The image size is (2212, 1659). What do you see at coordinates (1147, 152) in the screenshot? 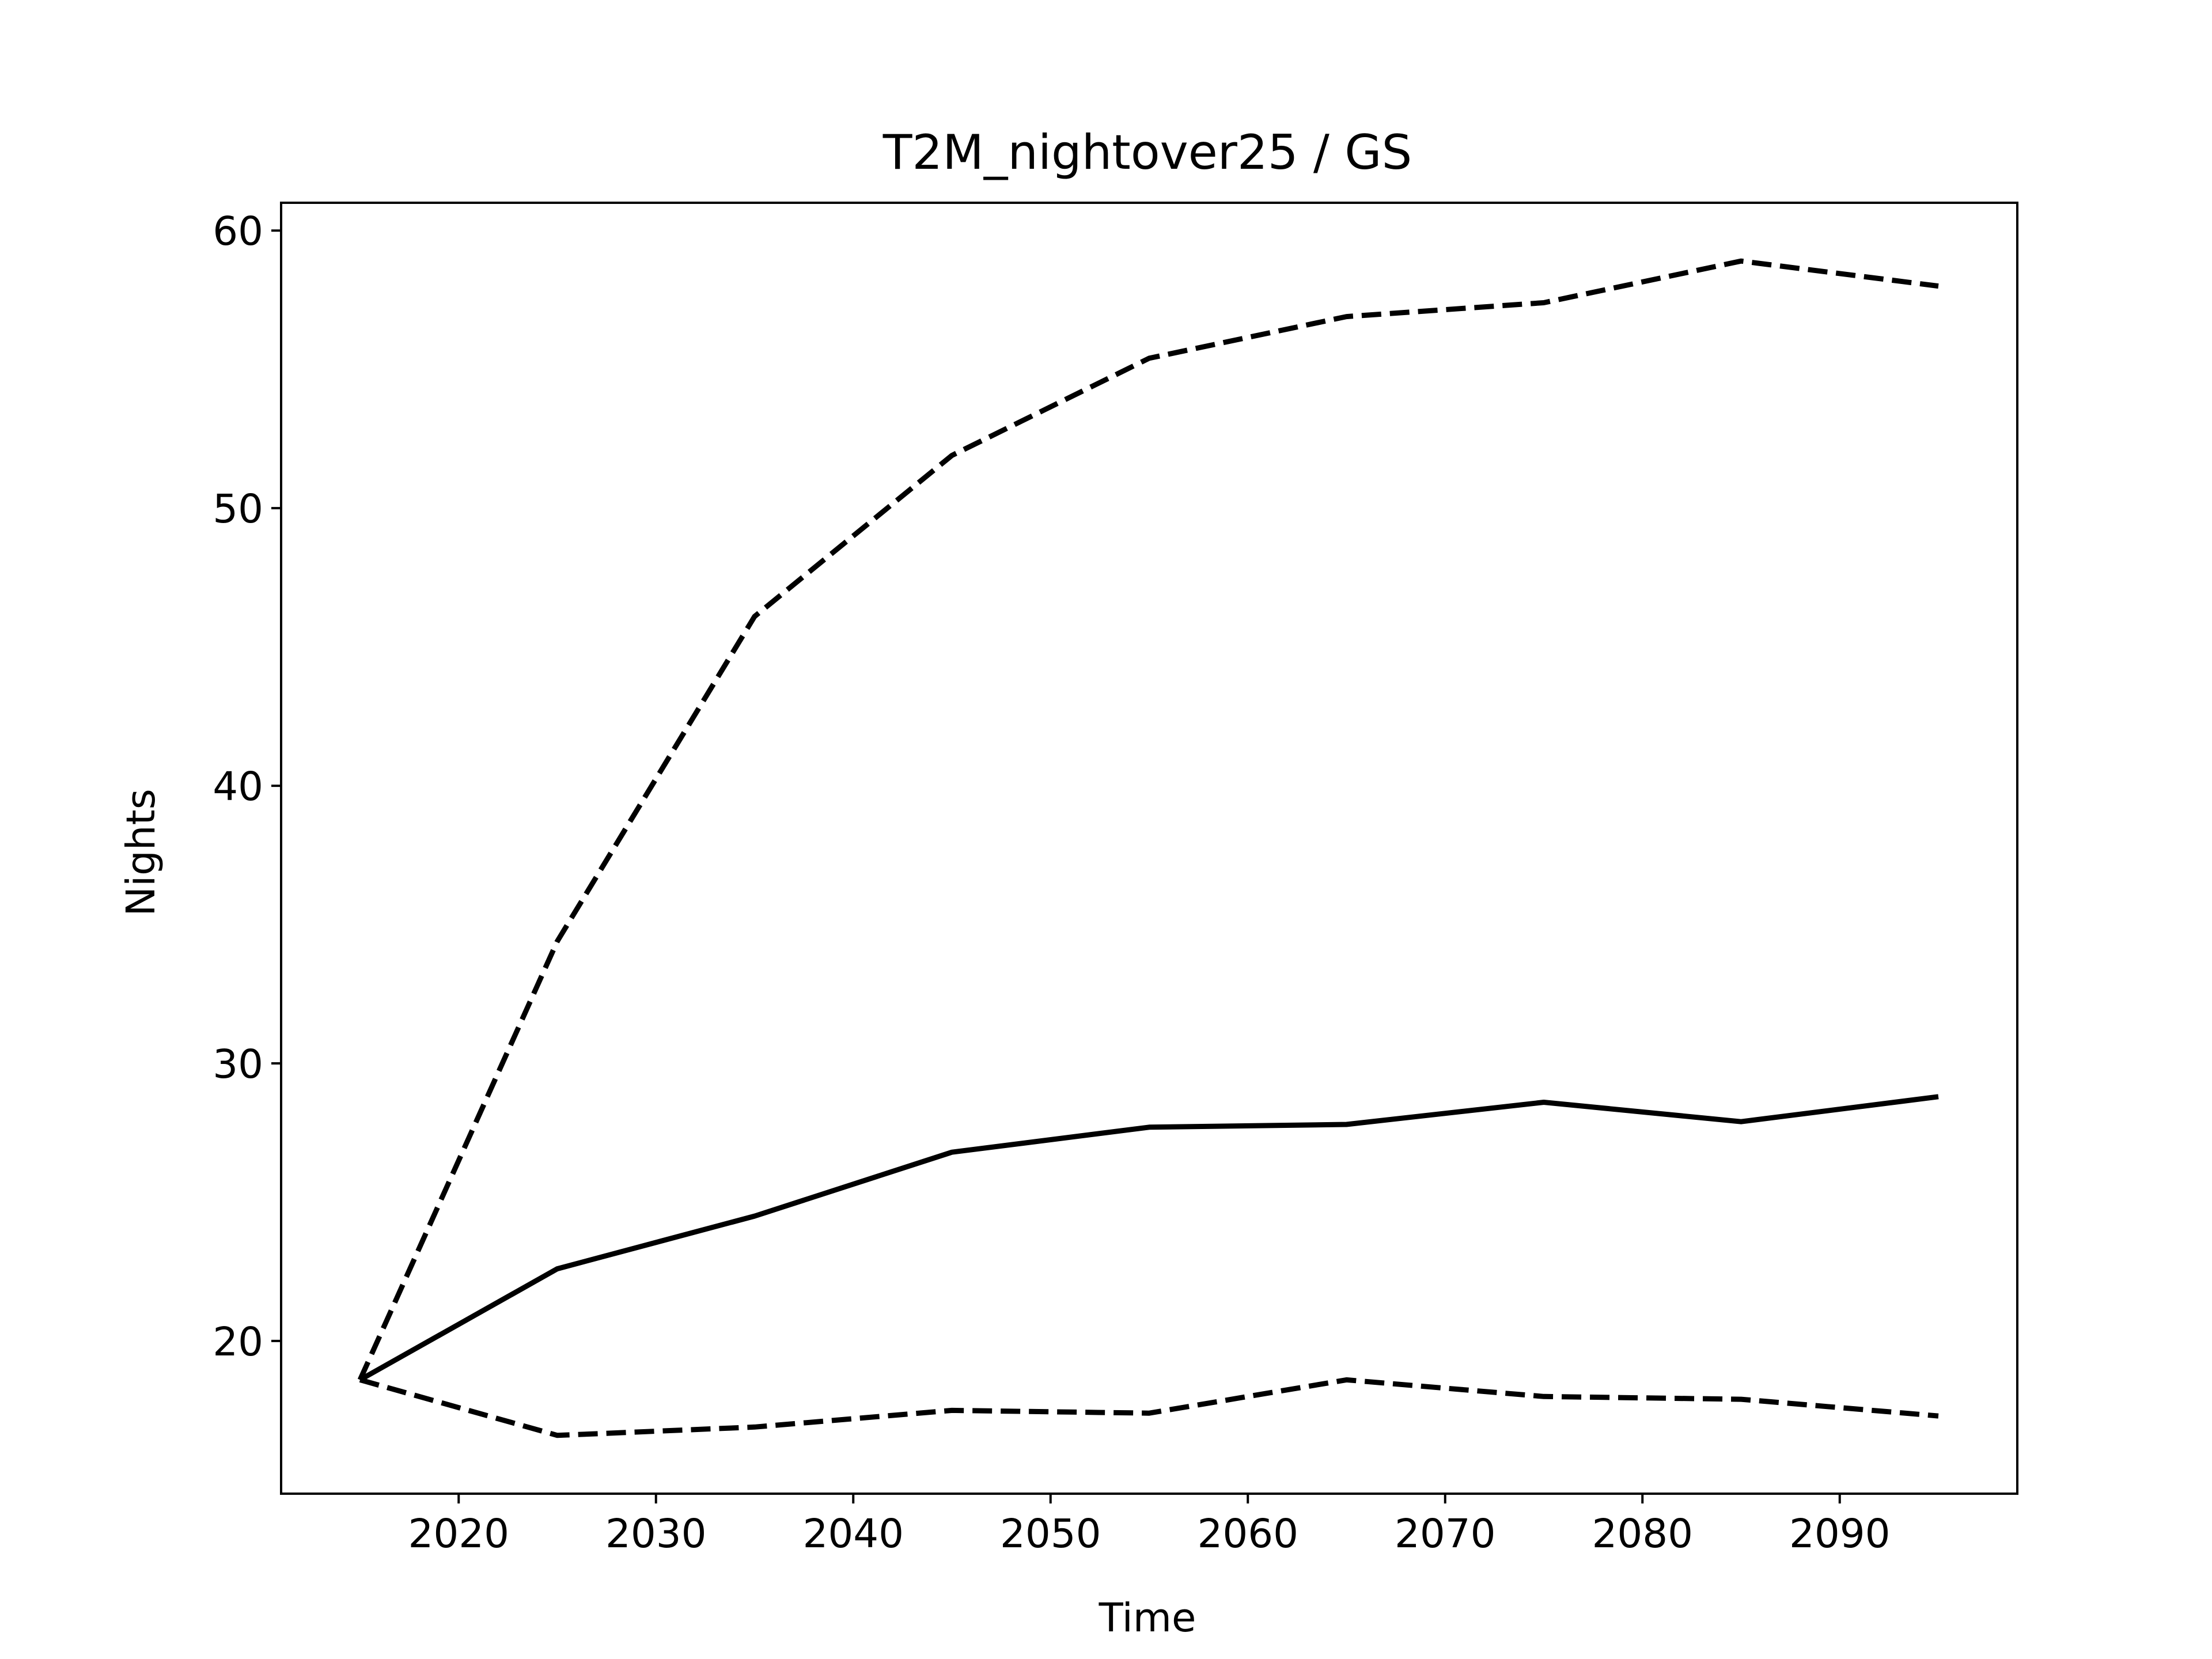
I see `chart-title: T2M_nightover25 / GS` at bounding box center [1147, 152].